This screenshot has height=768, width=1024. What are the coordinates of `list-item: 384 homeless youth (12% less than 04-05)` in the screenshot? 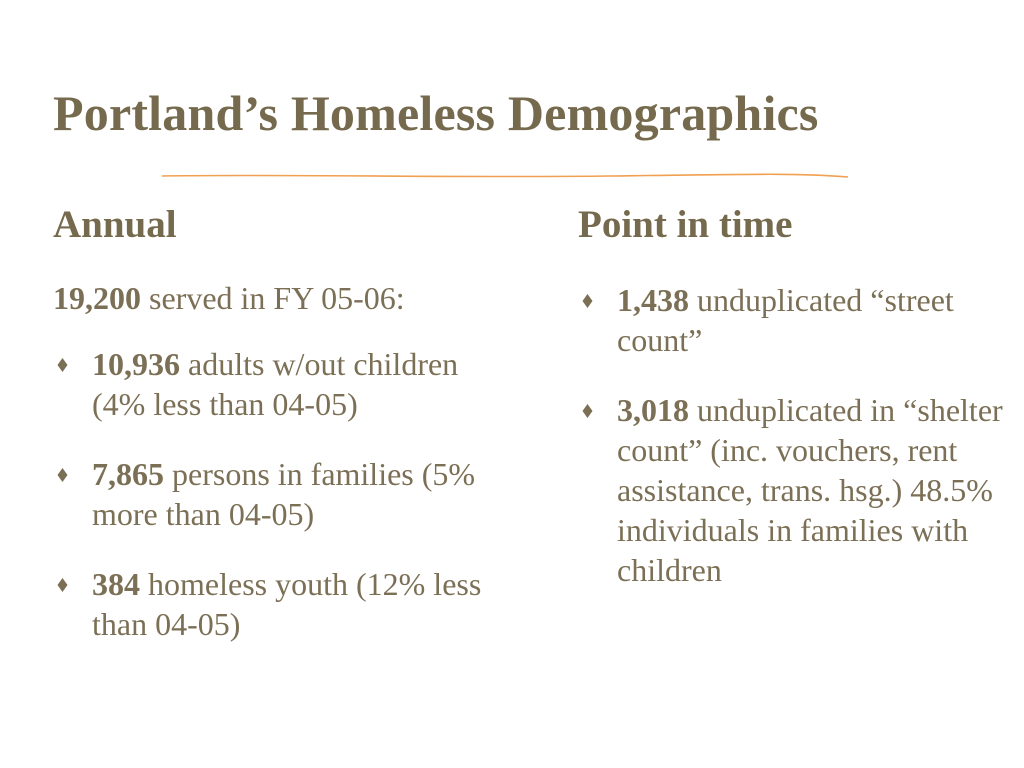 It's located at (283, 604).